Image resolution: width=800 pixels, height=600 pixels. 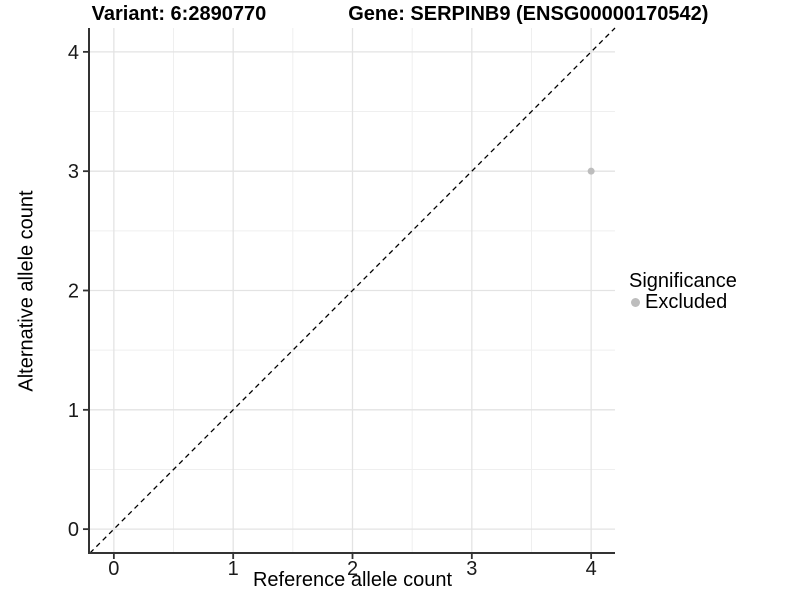 What do you see at coordinates (113, 569) in the screenshot?
I see `x-tick-label: 0` at bounding box center [113, 569].